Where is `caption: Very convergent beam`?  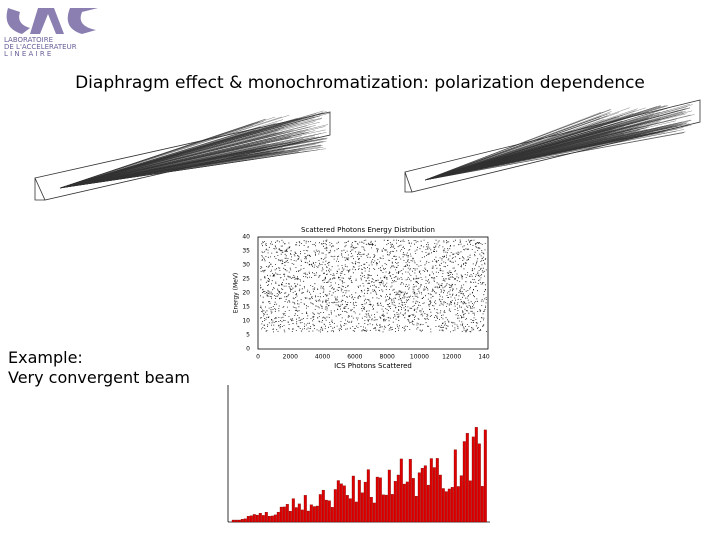
caption: Very convergent beam is located at coordinates (99, 377).